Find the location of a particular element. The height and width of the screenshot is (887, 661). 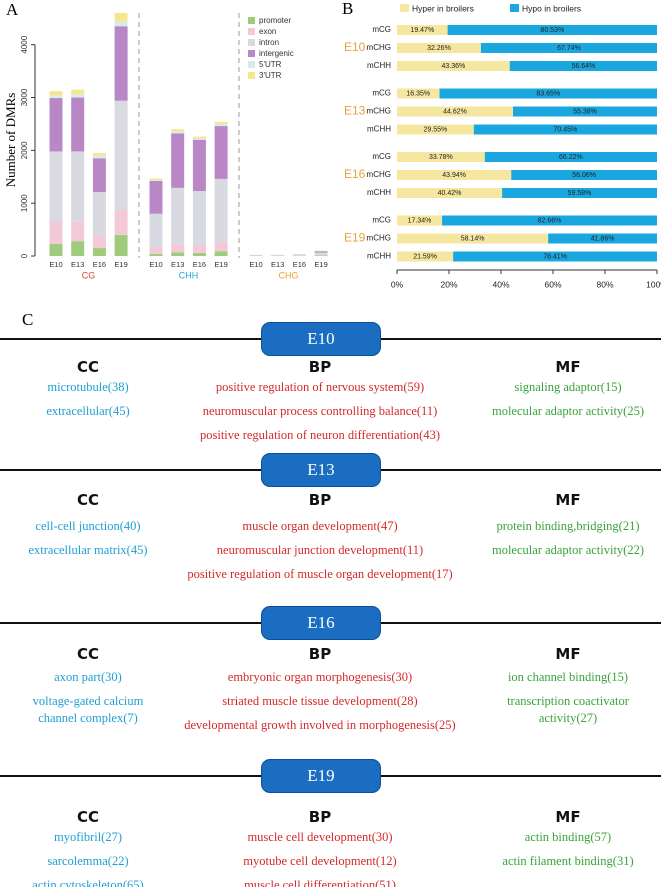

go-term: embryonic organ morphogenesis(30) is located at coordinates (320, 677).